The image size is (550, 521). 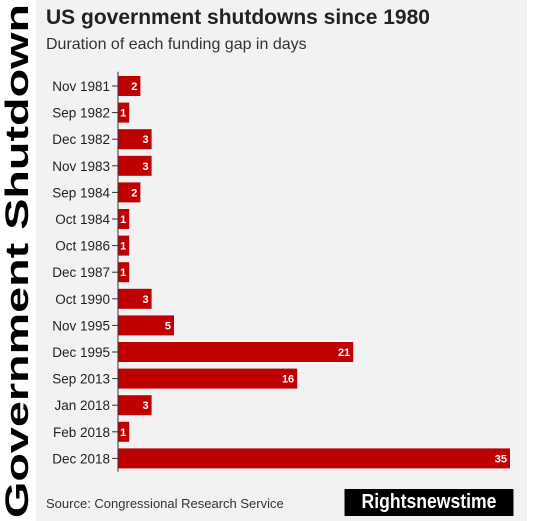 I want to click on source-note: Source: Congressional Research Service, so click(x=165, y=503).